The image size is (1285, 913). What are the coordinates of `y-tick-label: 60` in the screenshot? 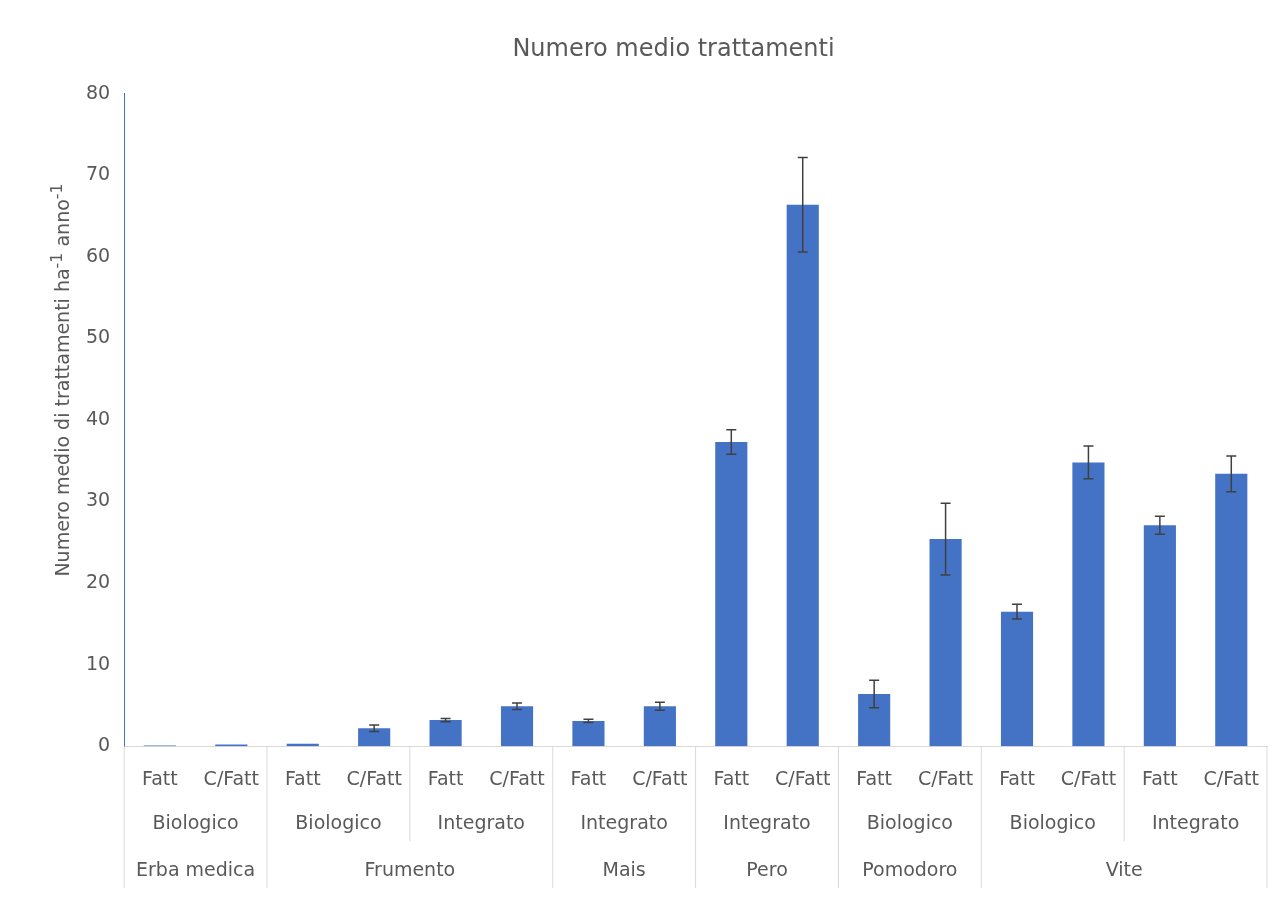 It's located at (98, 254).